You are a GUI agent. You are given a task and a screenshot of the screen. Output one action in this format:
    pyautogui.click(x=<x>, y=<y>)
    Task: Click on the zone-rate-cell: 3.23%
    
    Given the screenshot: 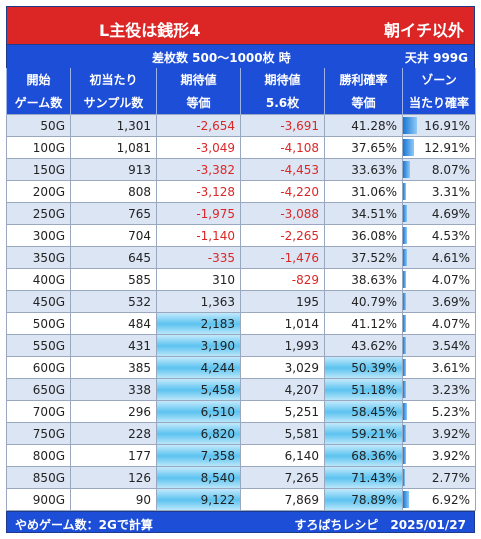 What is the action you would take?
    pyautogui.click(x=439, y=389)
    